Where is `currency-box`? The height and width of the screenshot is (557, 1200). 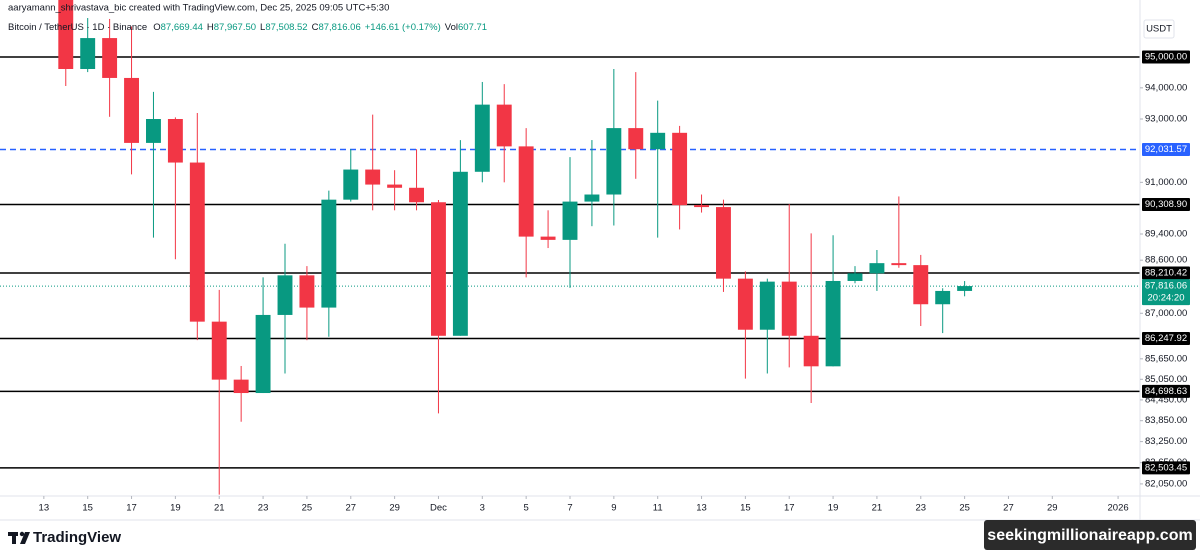 currency-box is located at coordinates (1159, 29).